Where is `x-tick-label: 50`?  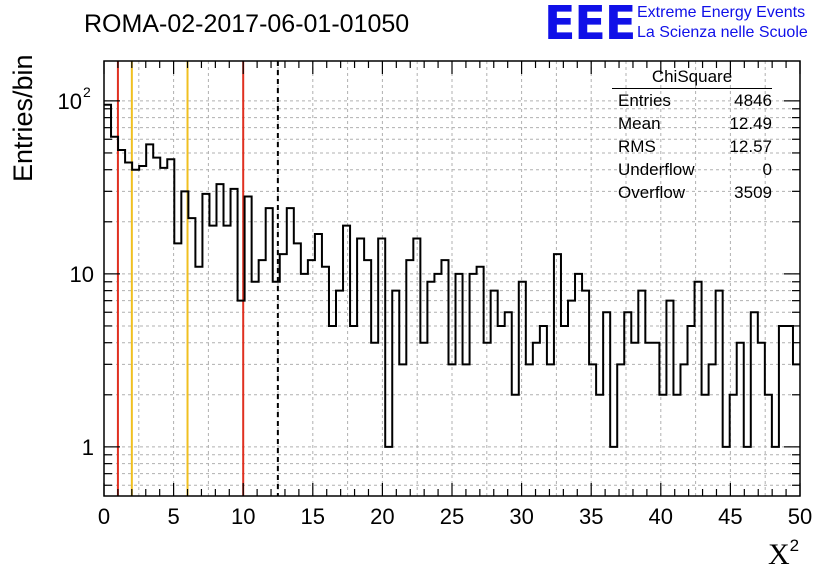
x-tick-label: 50 is located at coordinates (800, 516).